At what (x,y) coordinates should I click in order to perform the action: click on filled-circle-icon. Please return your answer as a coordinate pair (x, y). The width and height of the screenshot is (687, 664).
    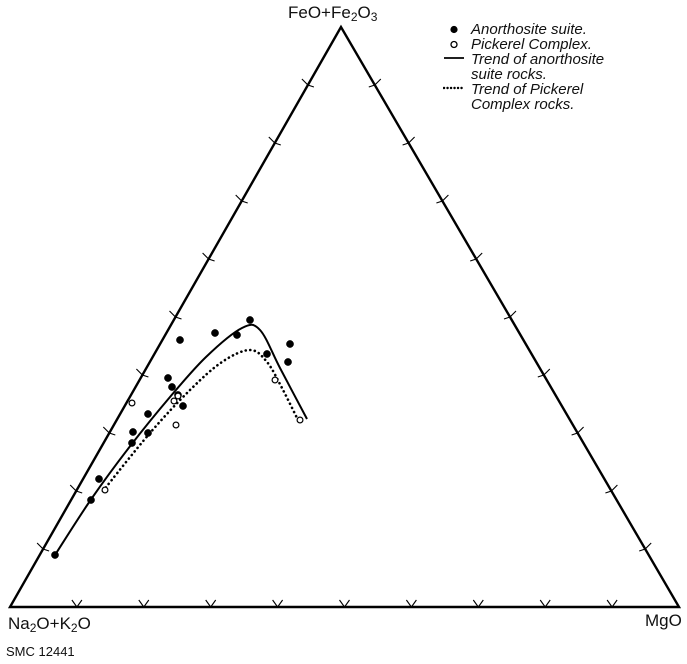
    Looking at the image, I should click on (454, 29).